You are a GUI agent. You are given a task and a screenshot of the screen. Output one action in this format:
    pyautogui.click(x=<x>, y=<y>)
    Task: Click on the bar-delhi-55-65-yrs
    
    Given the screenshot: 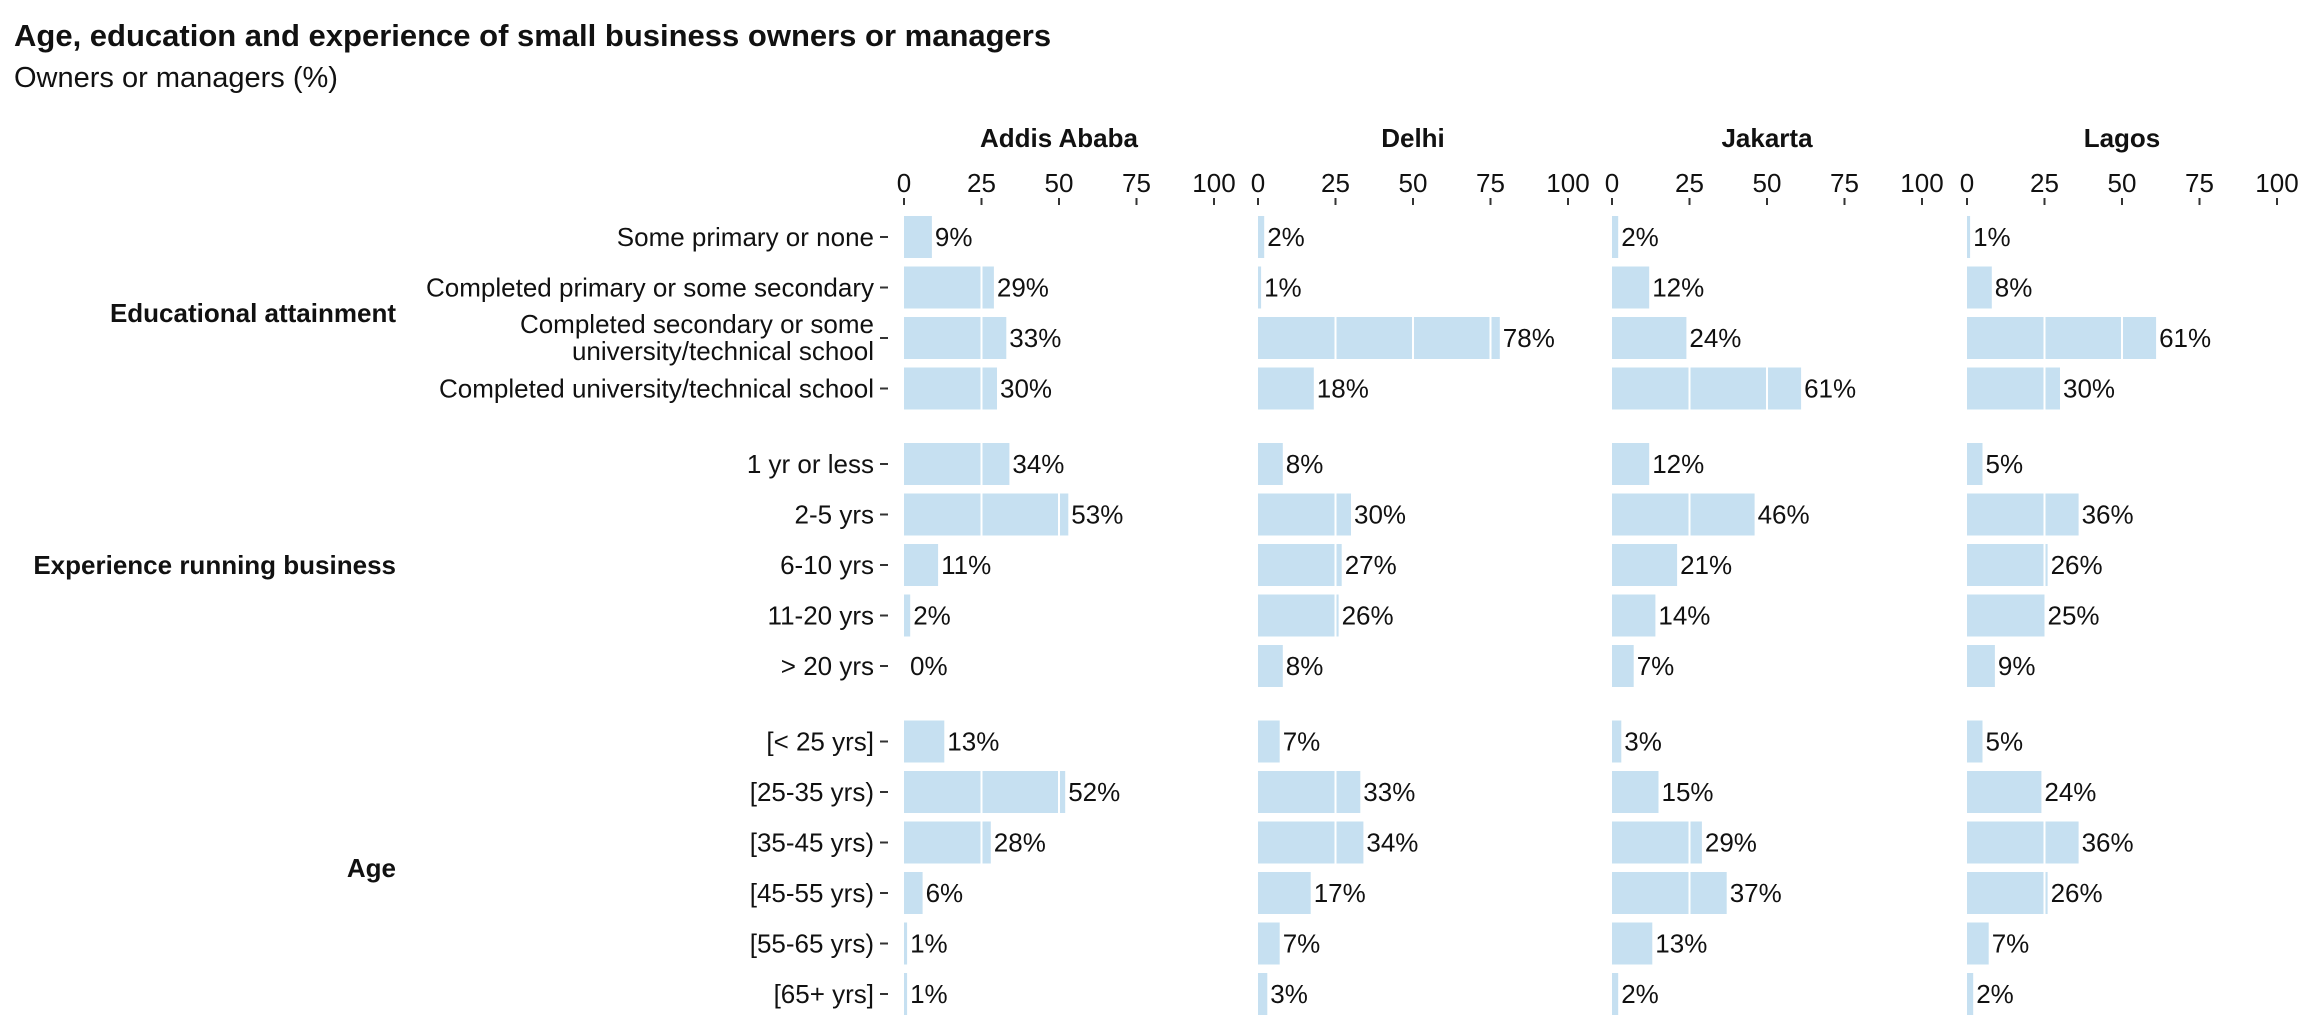 What is the action you would take?
    pyautogui.click(x=1269, y=943)
    